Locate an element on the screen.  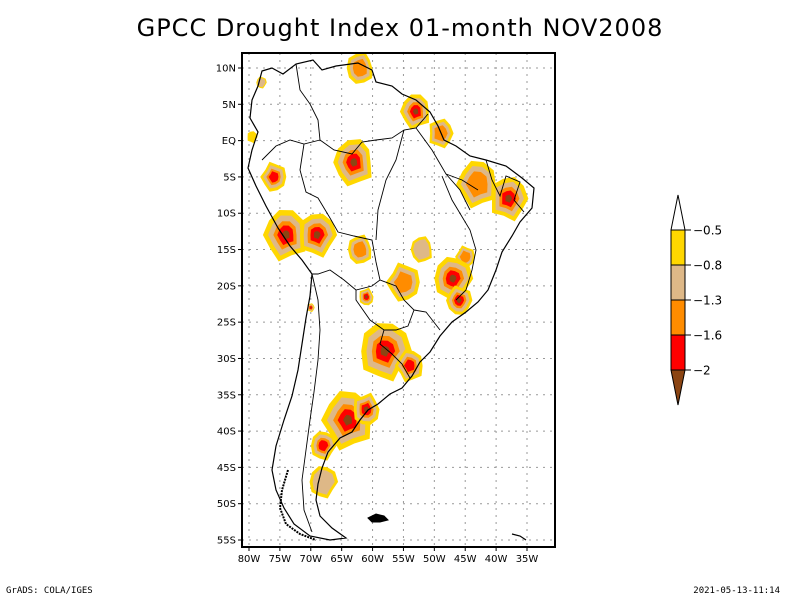
chart-title: GPCC Drought Index 01-month NOV2008 is located at coordinates (400, 28).